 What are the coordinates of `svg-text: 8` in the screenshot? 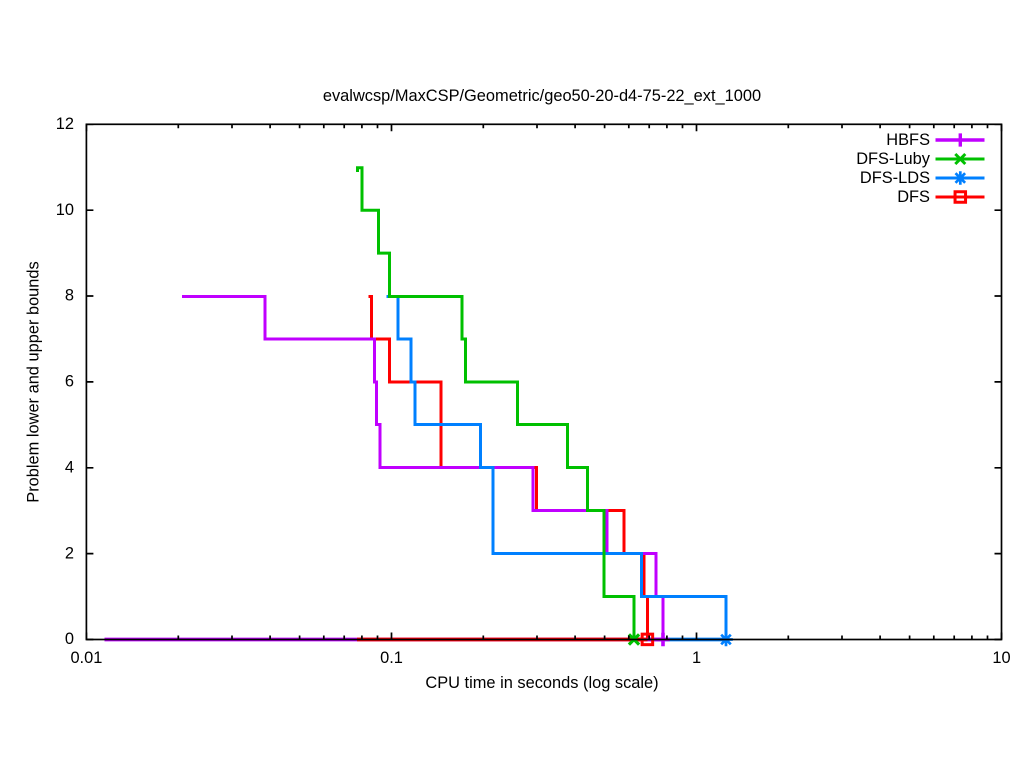 It's located at (69, 296).